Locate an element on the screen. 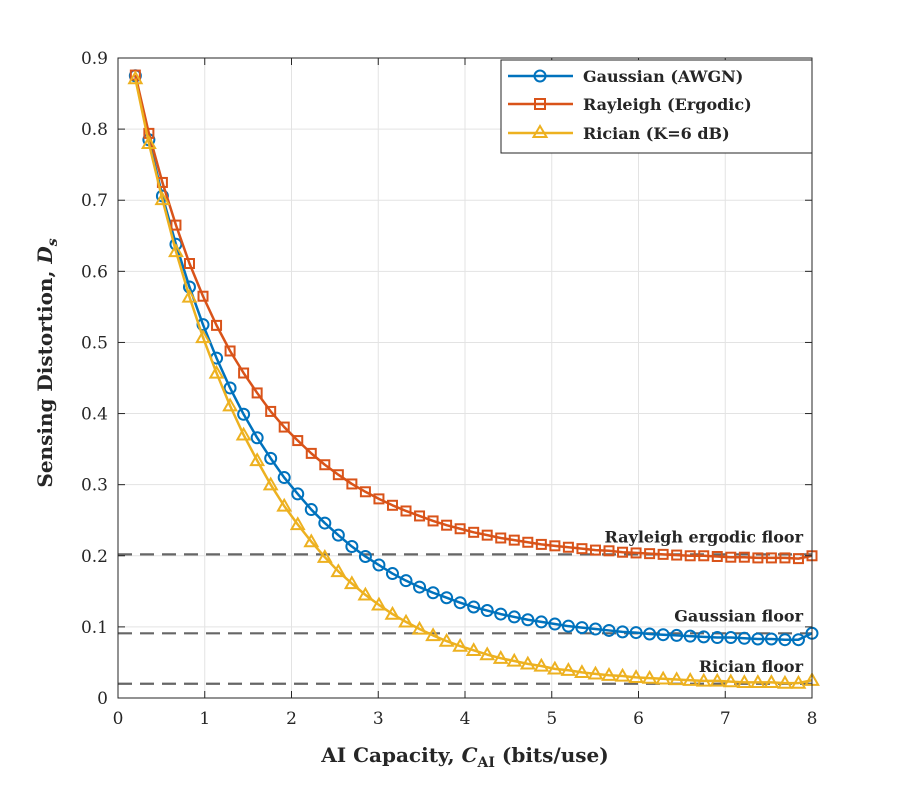 This screenshot has height=788, width=897. y-tick-label: 0 is located at coordinates (102, 699).